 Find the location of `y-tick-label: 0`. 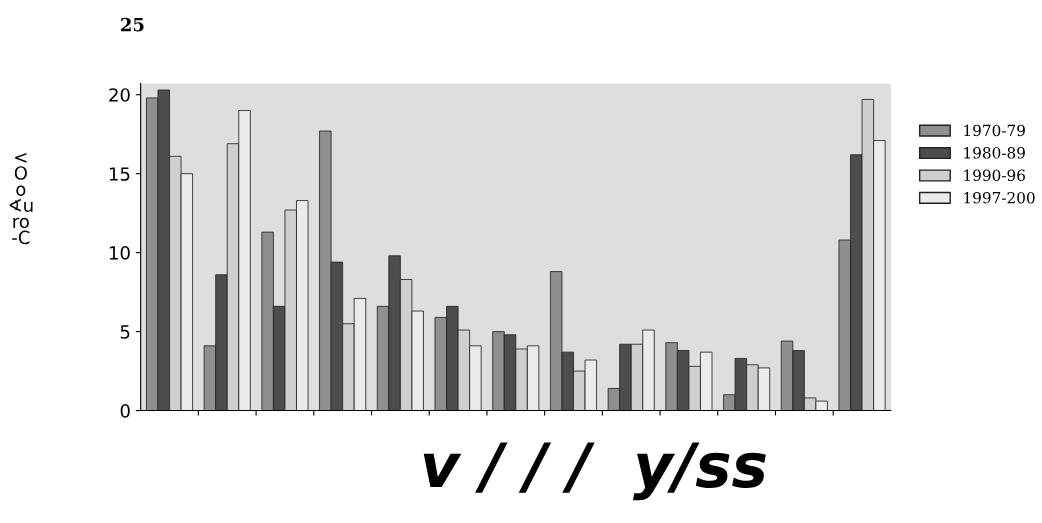

y-tick-label: 0 is located at coordinates (125, 411).